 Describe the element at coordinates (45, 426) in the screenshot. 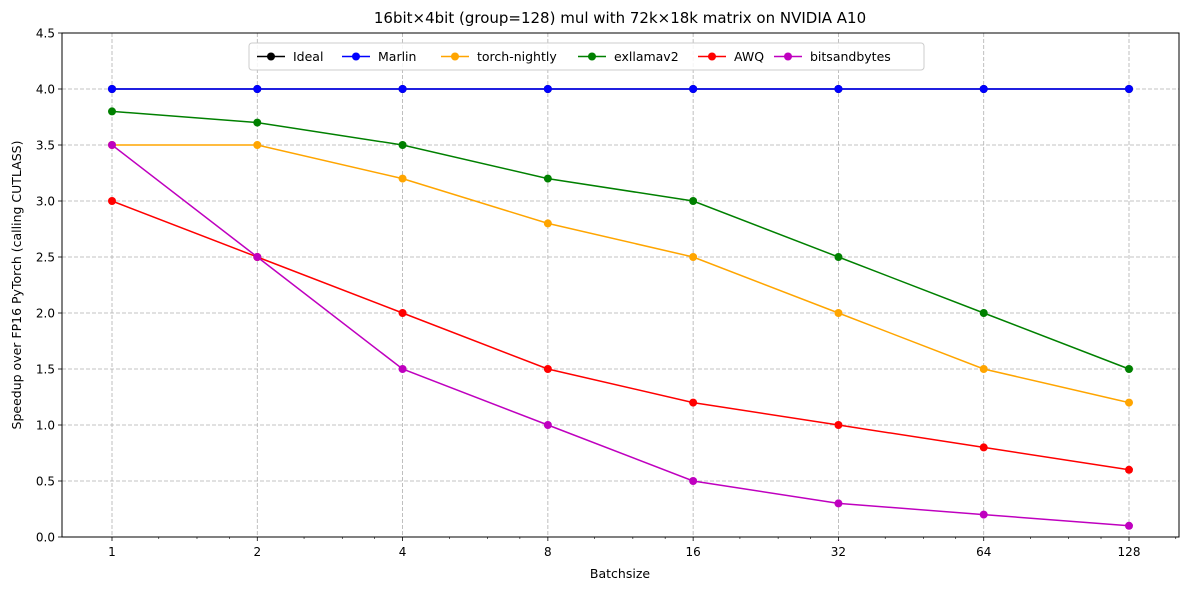

I see `y-tick-label: 1.0` at that location.